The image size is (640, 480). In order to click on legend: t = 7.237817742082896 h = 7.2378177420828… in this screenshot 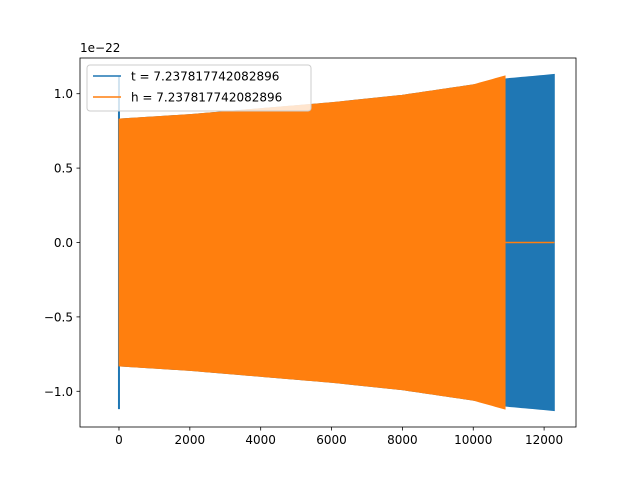, I will do `click(199, 88)`.